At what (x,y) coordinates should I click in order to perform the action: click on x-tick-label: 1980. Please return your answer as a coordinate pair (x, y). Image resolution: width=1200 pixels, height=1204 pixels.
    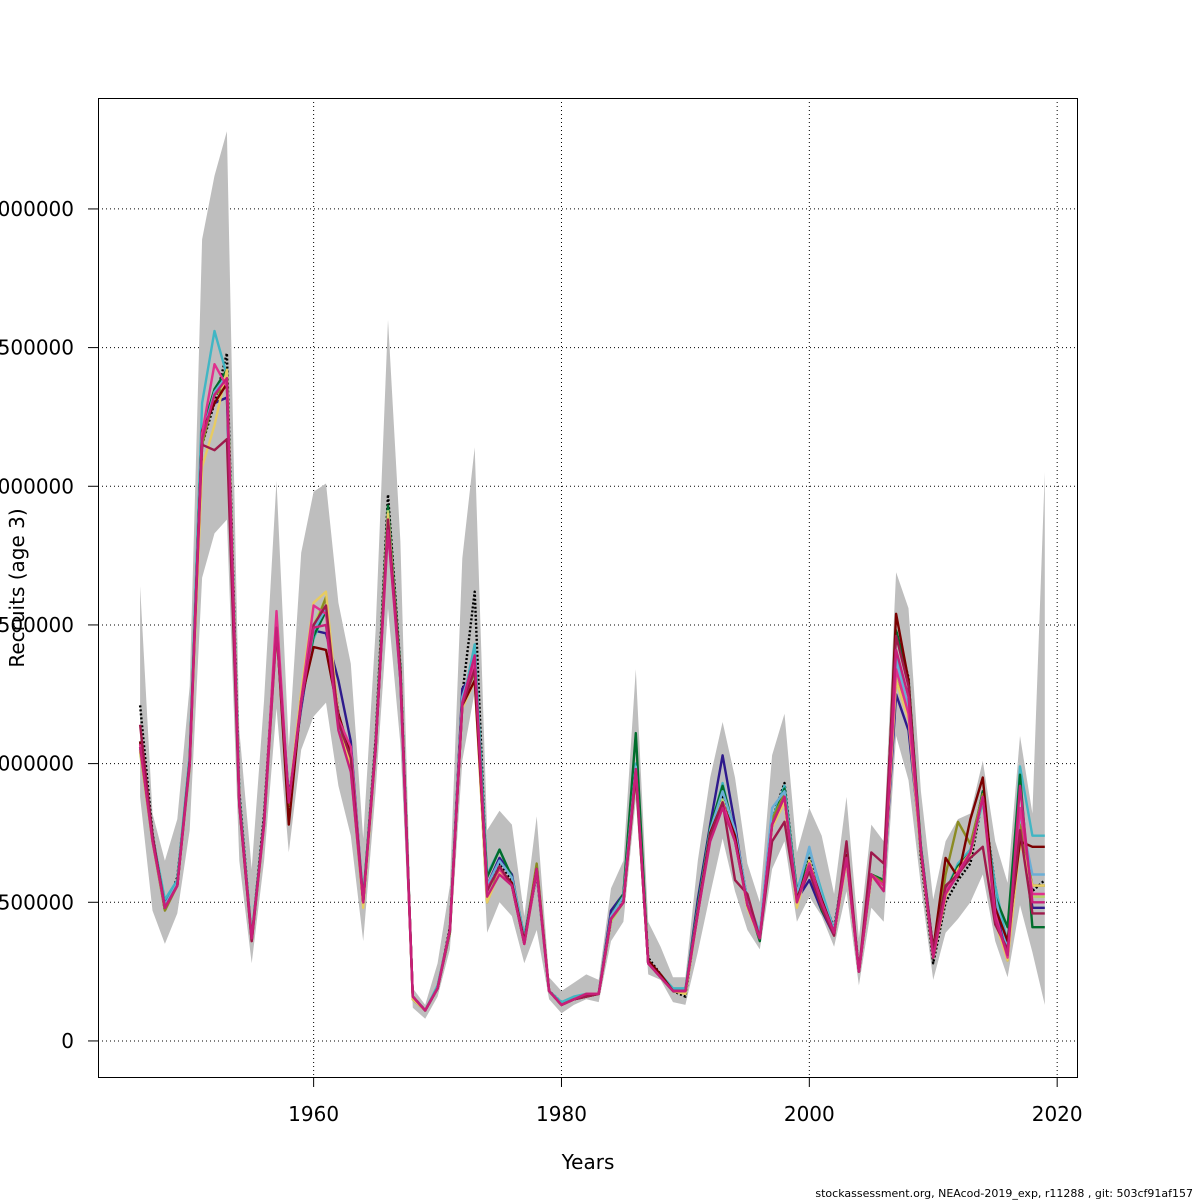
    Looking at the image, I should click on (561, 1114).